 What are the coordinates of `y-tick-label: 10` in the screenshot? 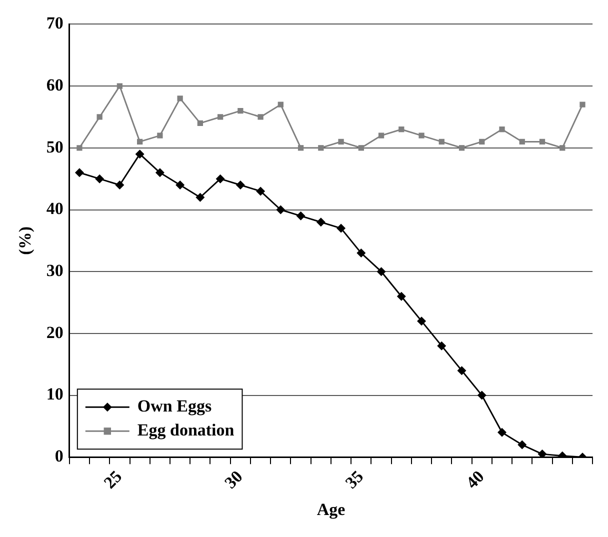 It's located at (55, 394).